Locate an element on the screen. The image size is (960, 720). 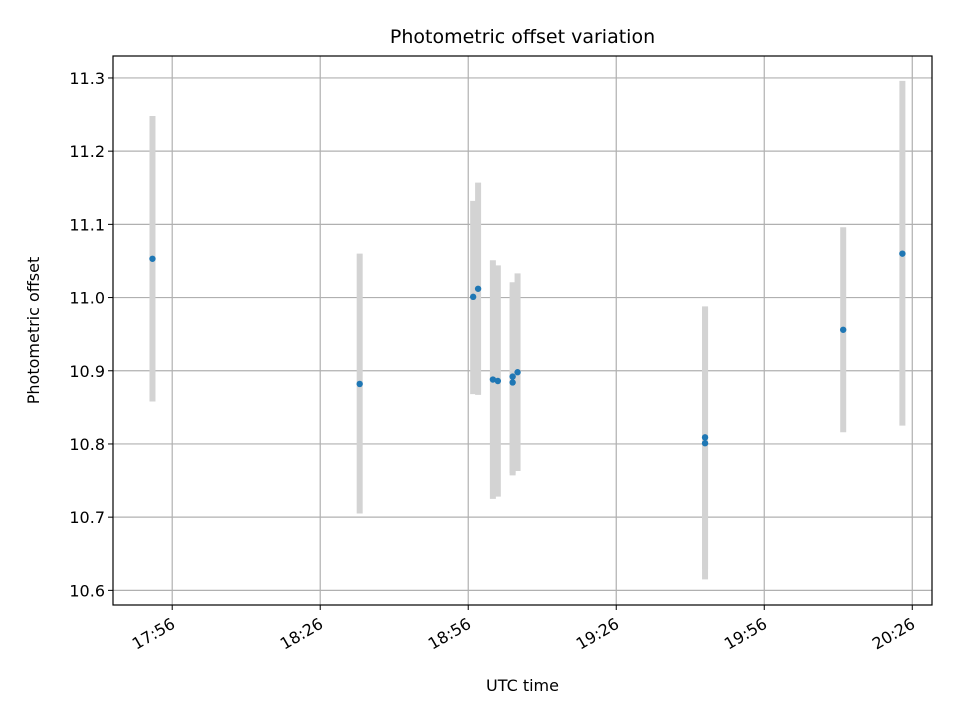
y-tick-label: 10.8 is located at coordinates (87, 444).